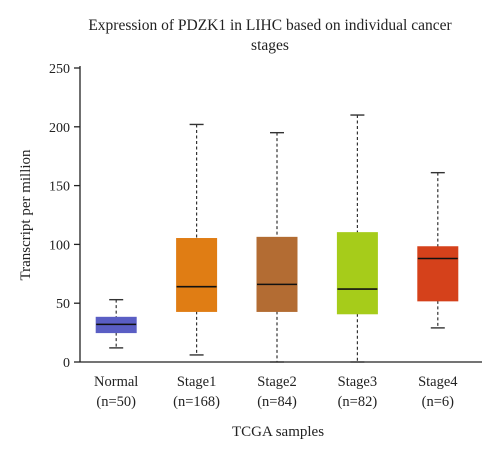 This screenshot has width=500, height=458. I want to click on y-tick-label: 250, so click(59, 69).